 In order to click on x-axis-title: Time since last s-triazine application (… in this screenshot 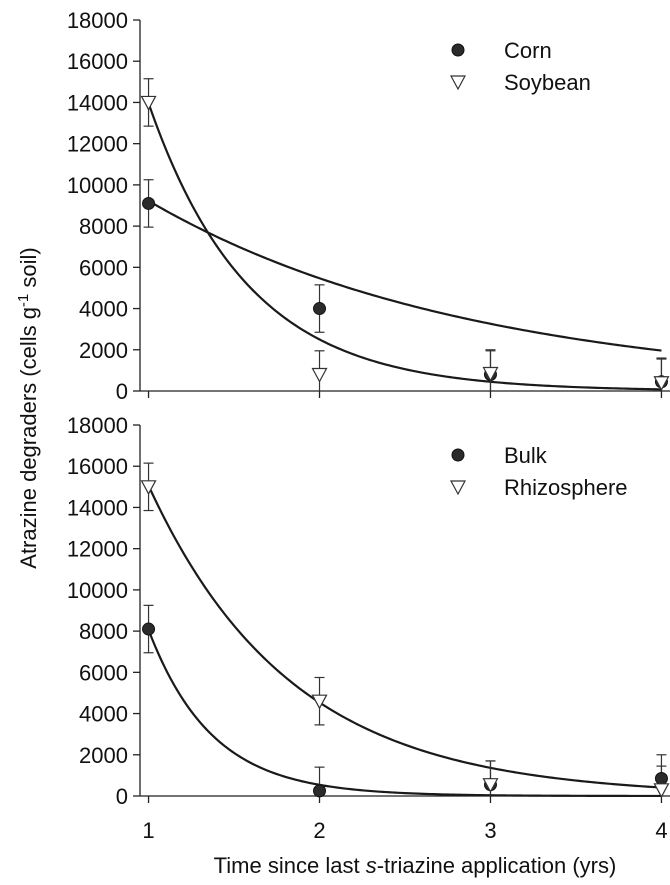, I will do `click(415, 865)`.